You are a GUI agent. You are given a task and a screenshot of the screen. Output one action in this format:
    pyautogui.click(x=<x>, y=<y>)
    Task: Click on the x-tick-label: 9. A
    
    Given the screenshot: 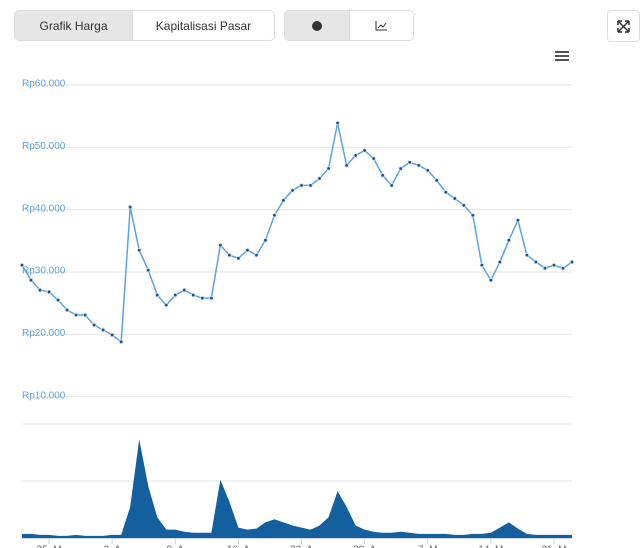 What is the action you would take?
    pyautogui.click(x=176, y=546)
    